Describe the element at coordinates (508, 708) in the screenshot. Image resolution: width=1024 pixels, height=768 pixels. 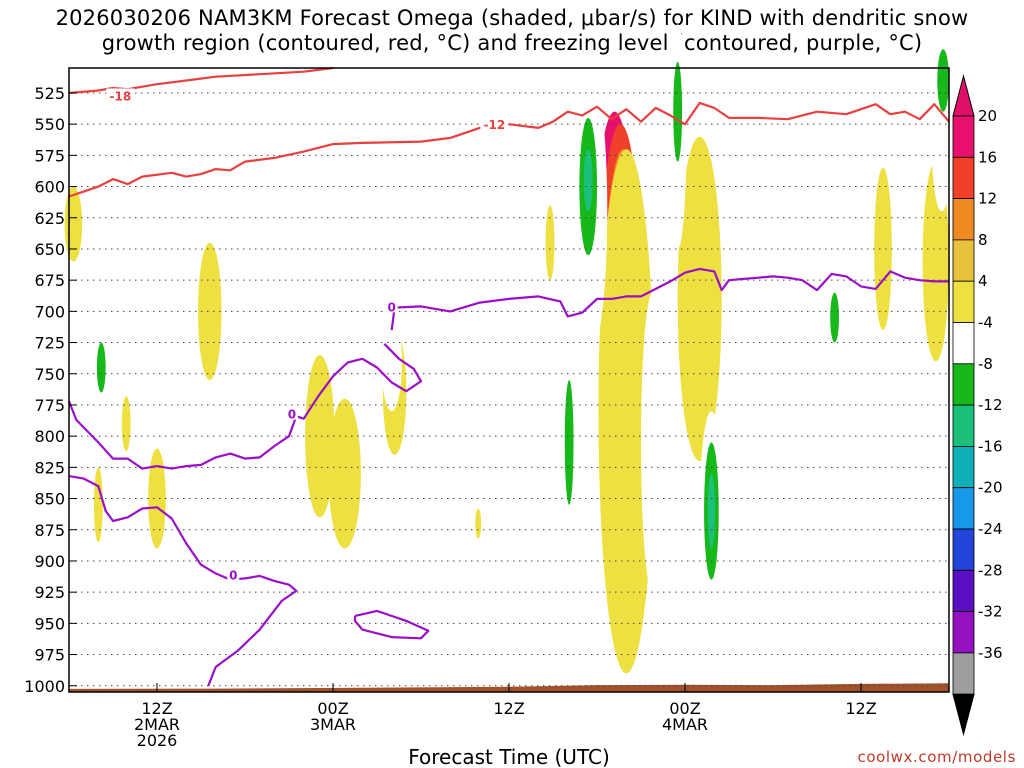
I see `x-tick-label-2-0: 12Z` at that location.